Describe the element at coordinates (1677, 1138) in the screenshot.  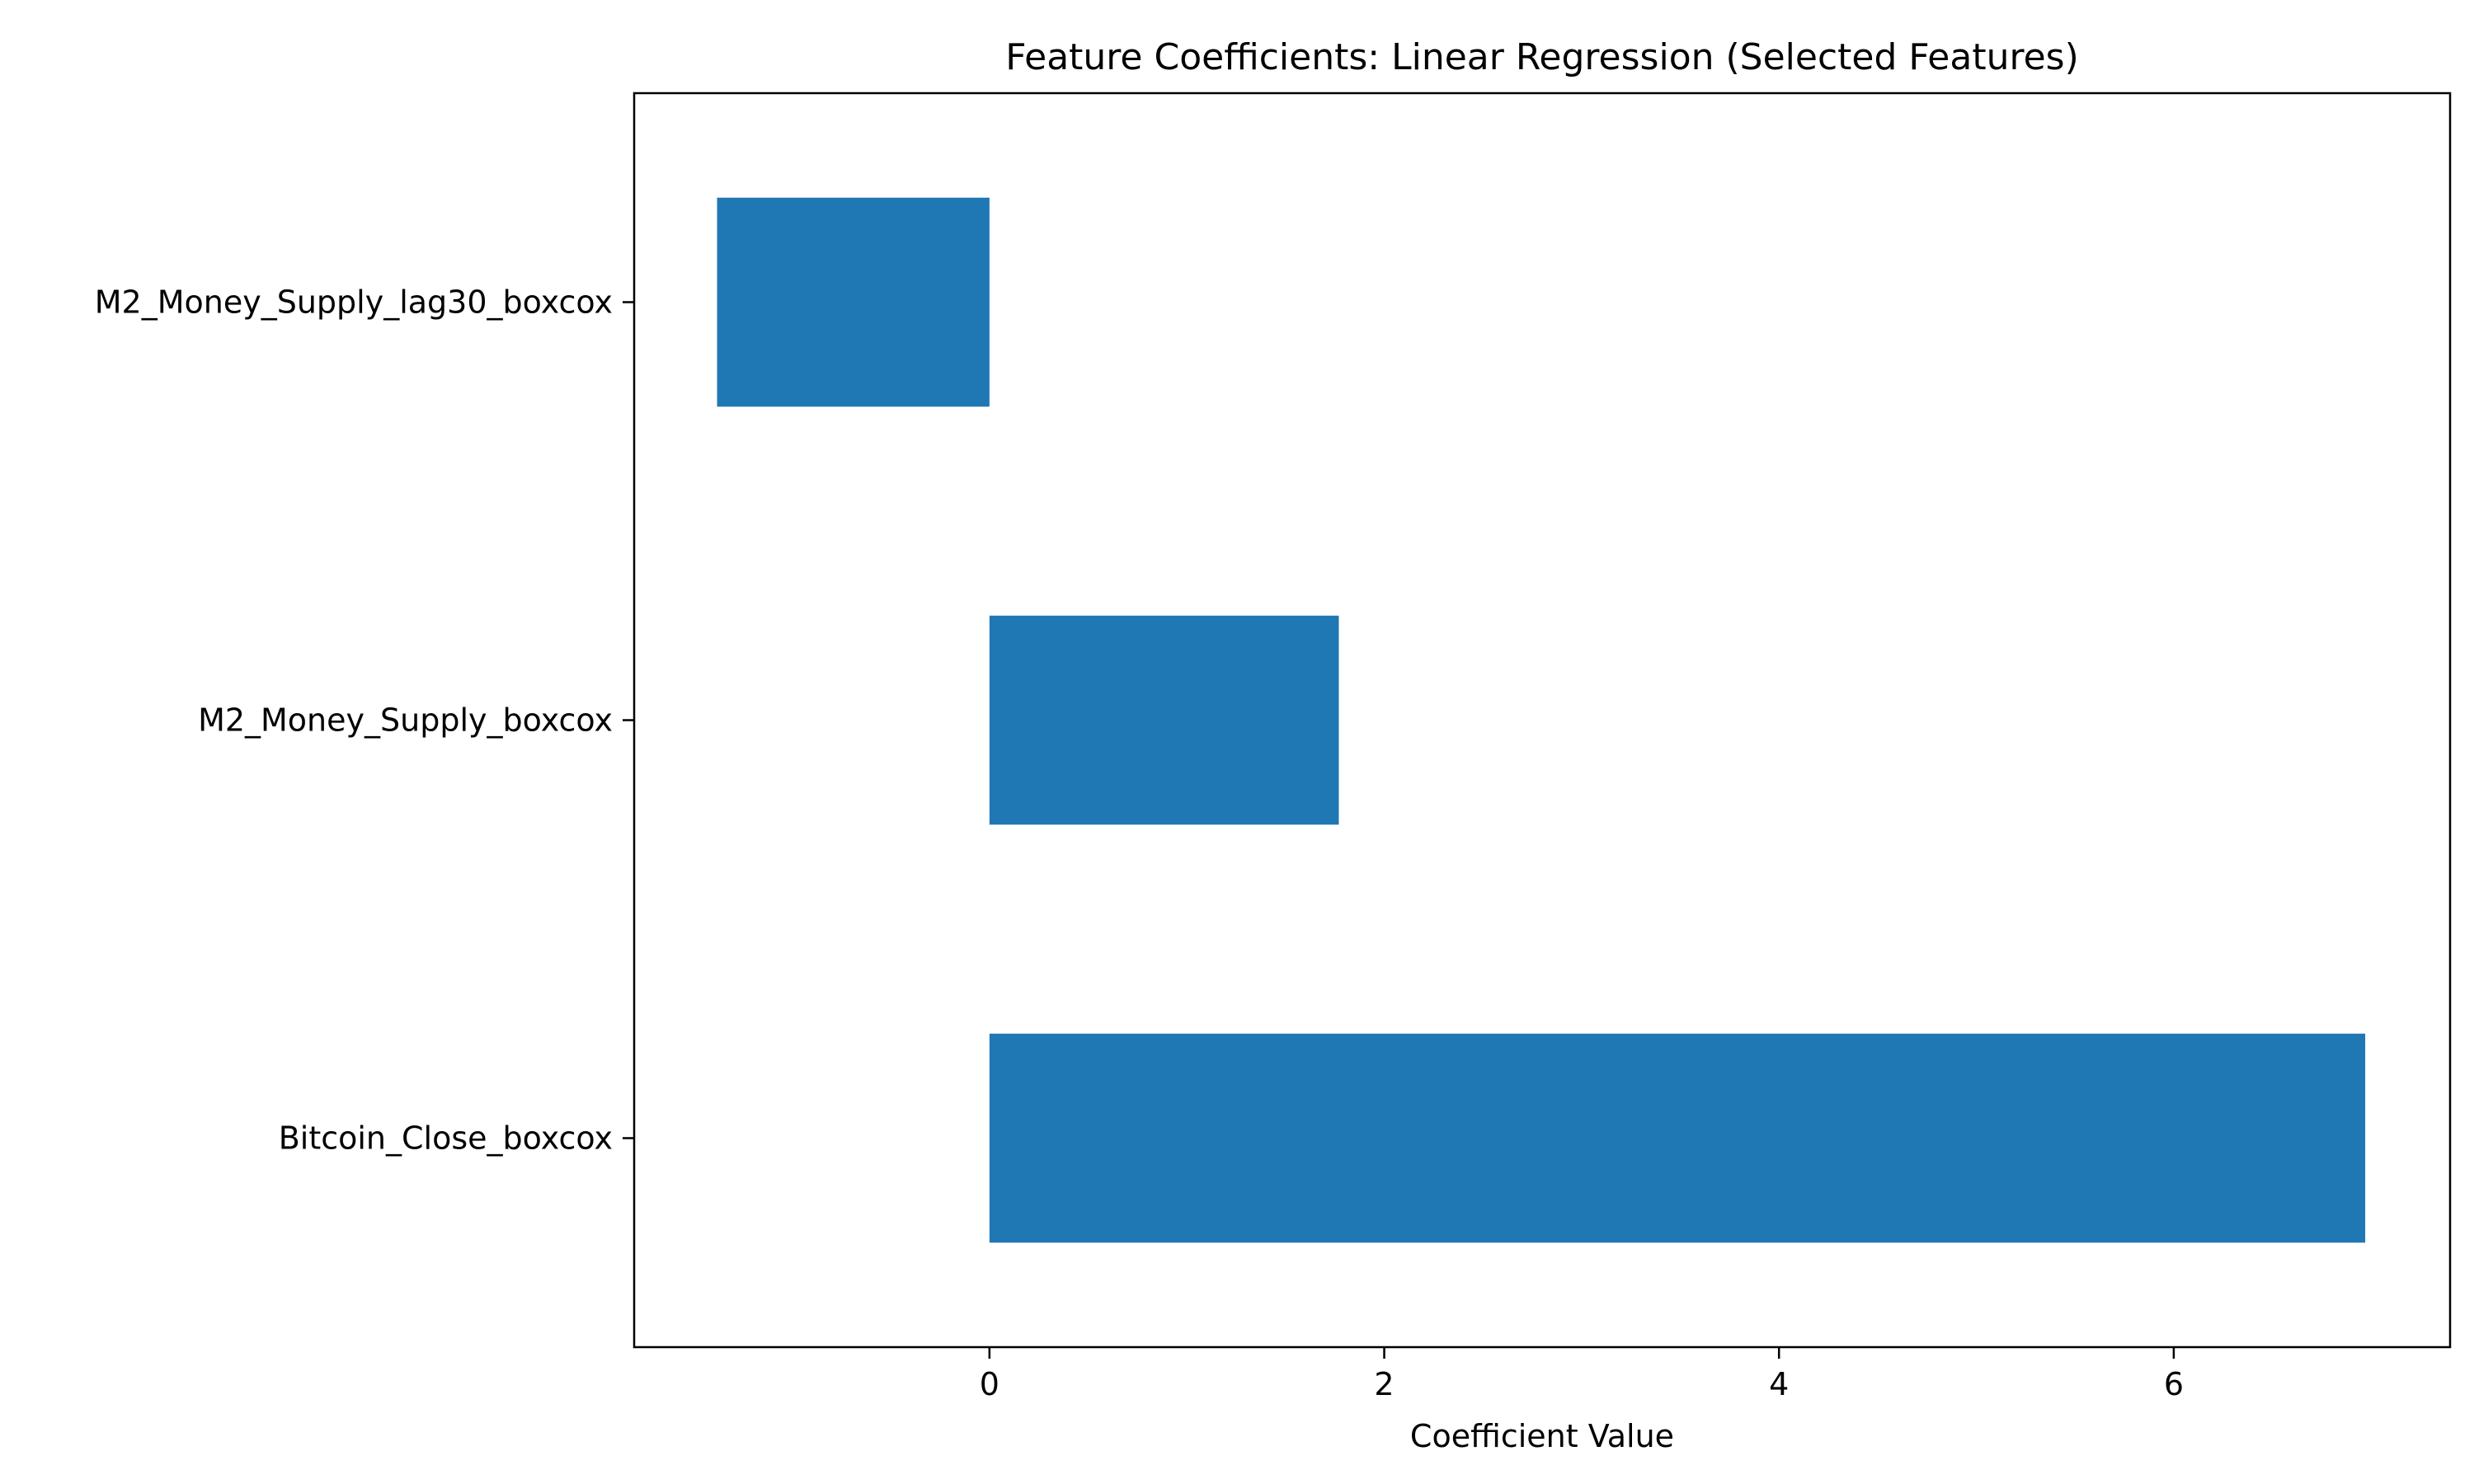
I see `bar-Bitcoin_Close_boxcox` at that location.